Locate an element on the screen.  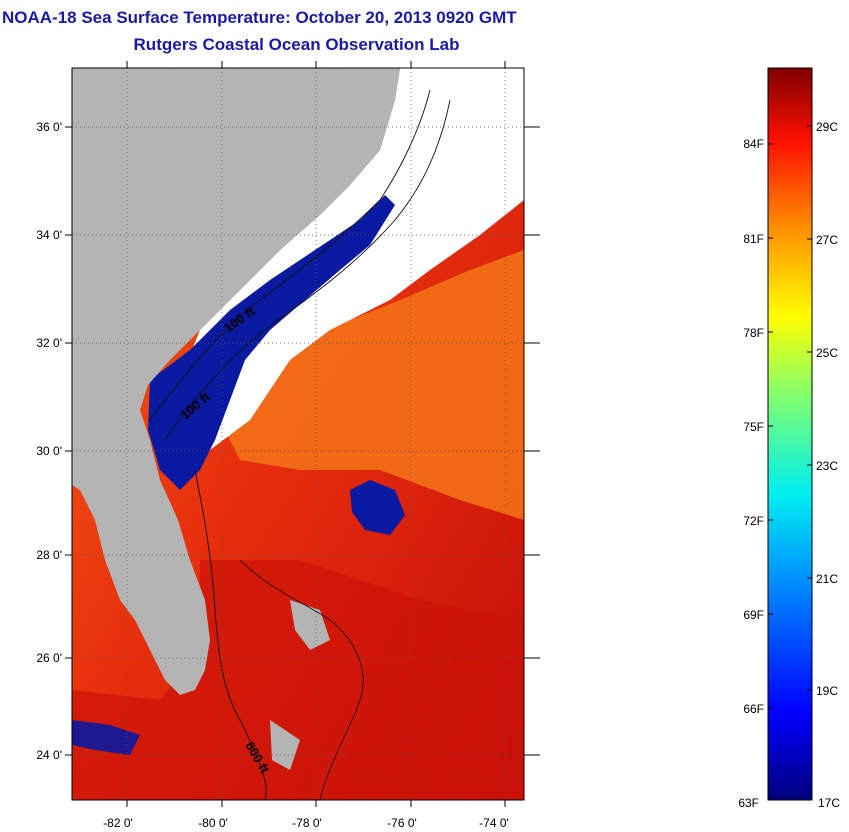
warm-gulf-stream-region is located at coordinates (372, 385).